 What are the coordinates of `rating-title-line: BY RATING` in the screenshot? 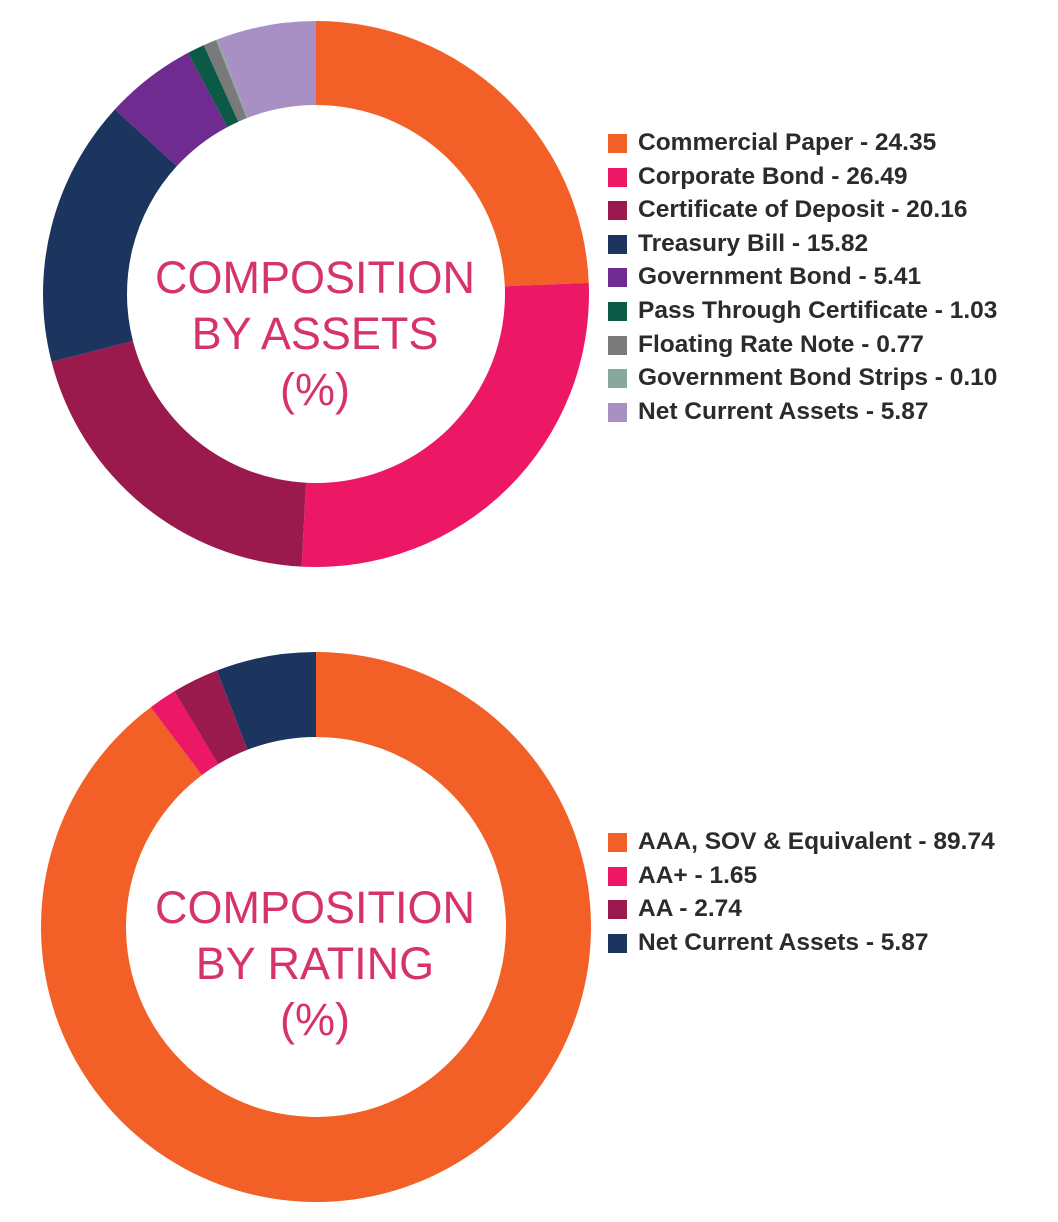 It's located at (315, 963).